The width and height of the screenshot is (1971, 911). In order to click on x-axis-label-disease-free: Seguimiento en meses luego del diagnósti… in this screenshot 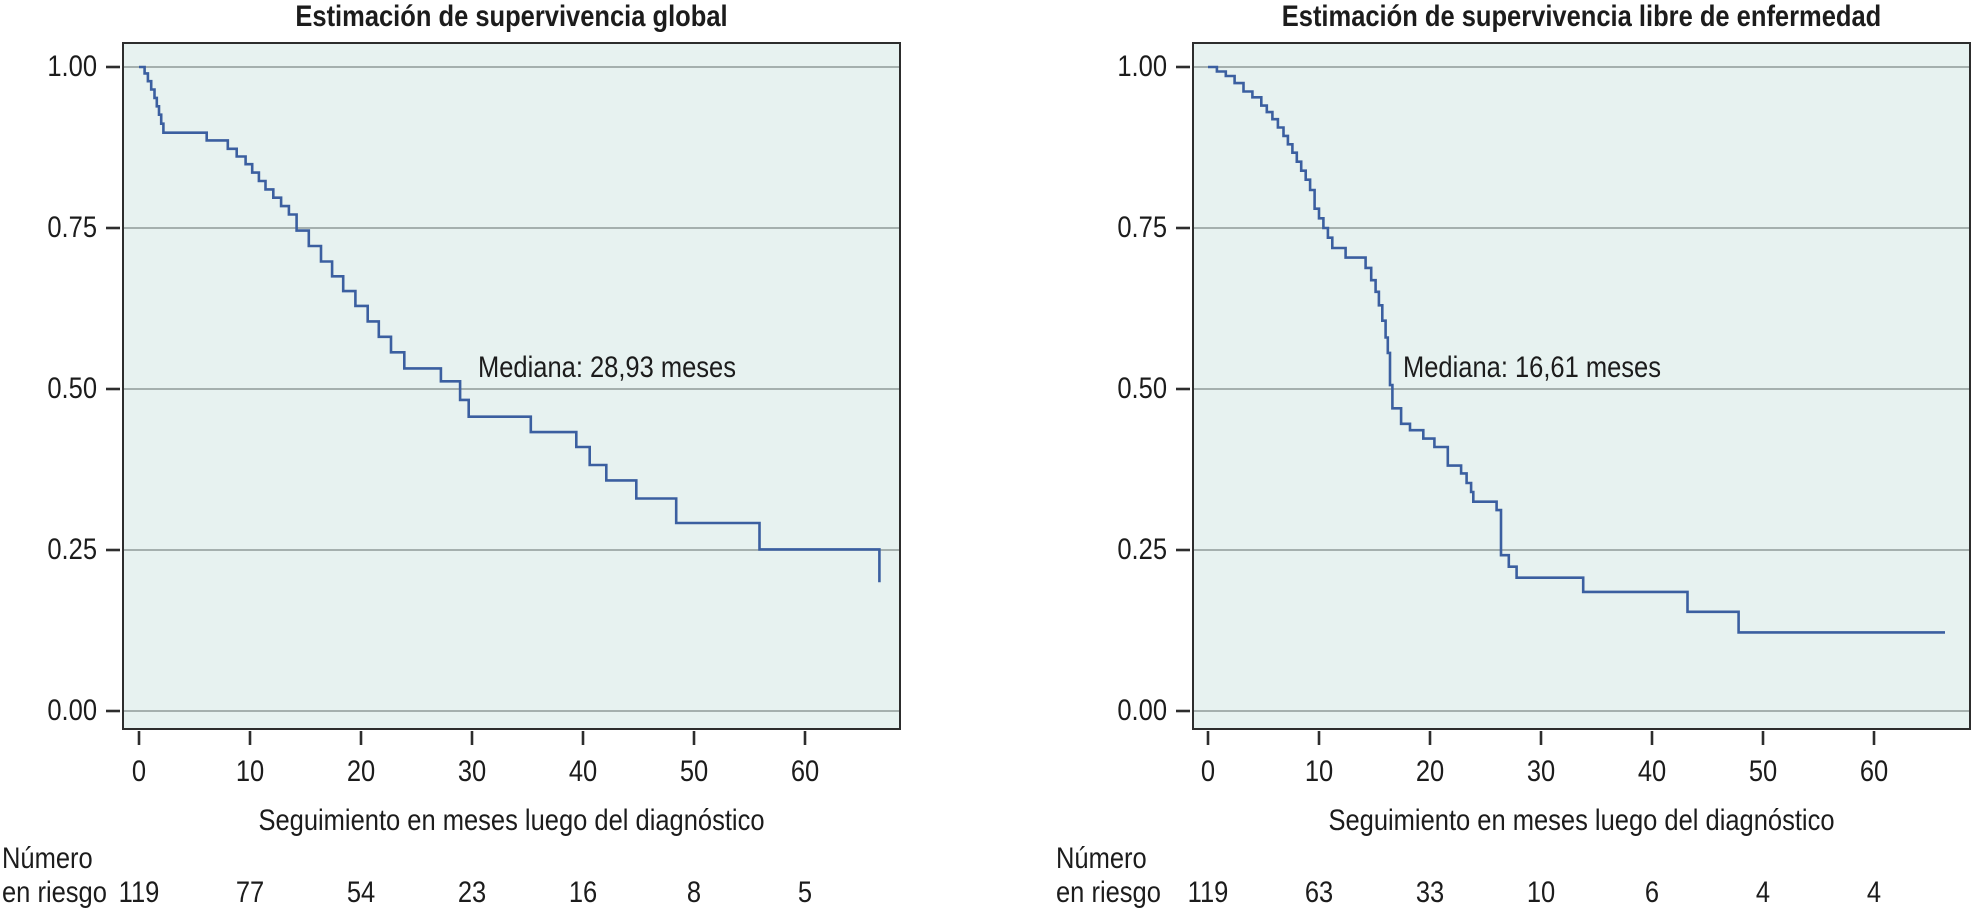, I will do `click(1581, 820)`.